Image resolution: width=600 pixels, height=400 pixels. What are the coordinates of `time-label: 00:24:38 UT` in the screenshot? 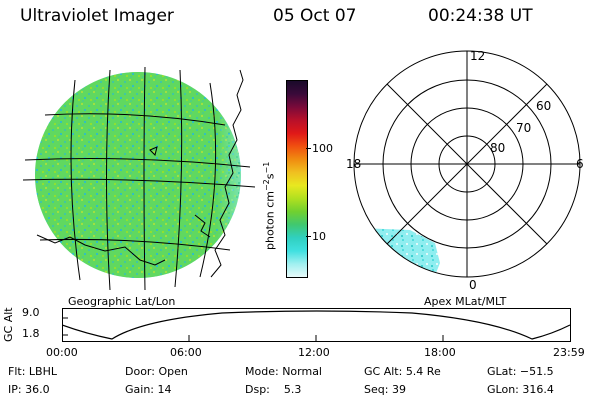 It's located at (480, 16).